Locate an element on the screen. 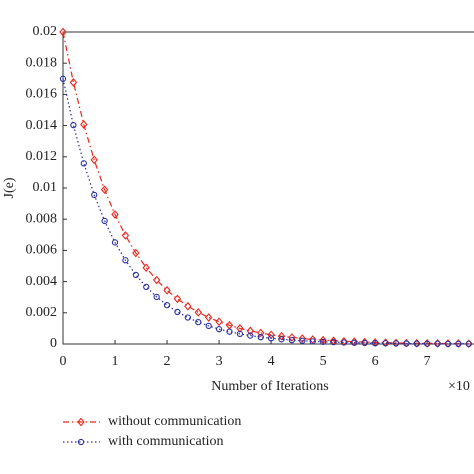 The width and height of the screenshot is (474, 474). y-tick-label: 0.01 is located at coordinates (45, 187).